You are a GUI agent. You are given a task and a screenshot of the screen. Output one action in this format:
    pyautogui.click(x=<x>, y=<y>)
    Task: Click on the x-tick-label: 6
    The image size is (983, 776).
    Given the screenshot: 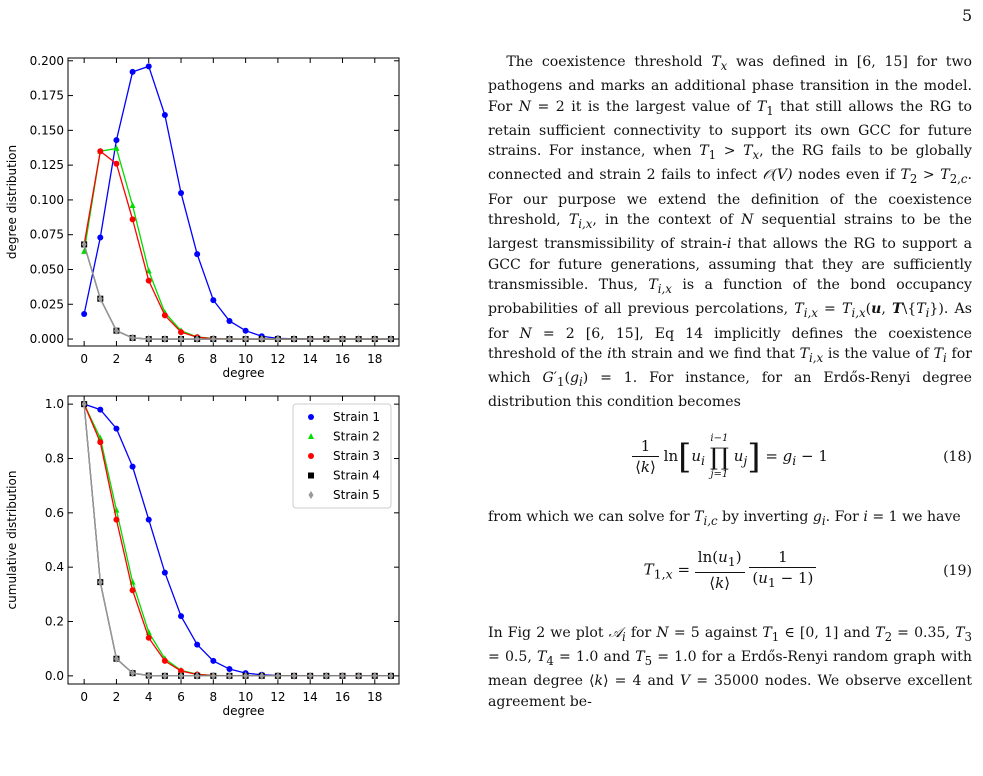 What is the action you would take?
    pyautogui.click(x=181, y=697)
    